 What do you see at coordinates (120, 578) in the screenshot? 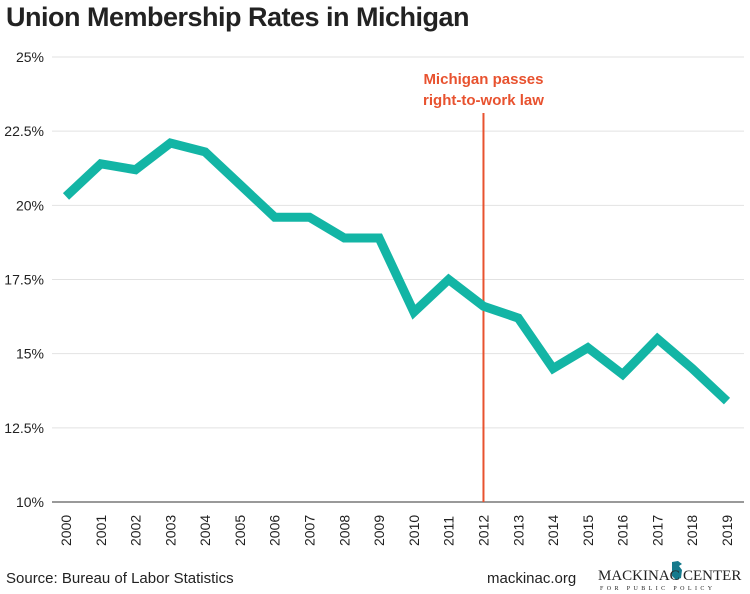
I see `source-note: Source: Bureau of Labor Statistics` at bounding box center [120, 578].